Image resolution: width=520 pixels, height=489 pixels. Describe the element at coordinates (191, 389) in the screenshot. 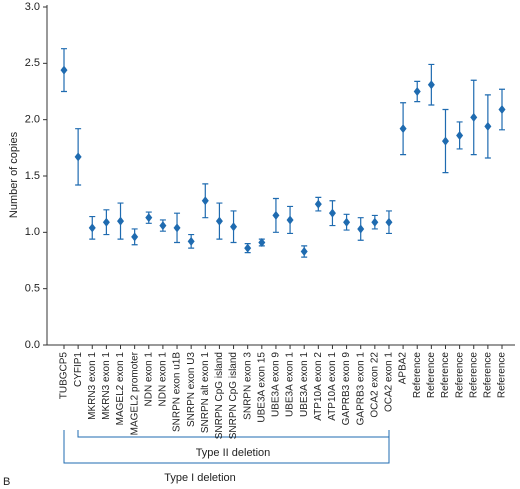

I see `x-tick-label: SNRPN exon U3` at that location.